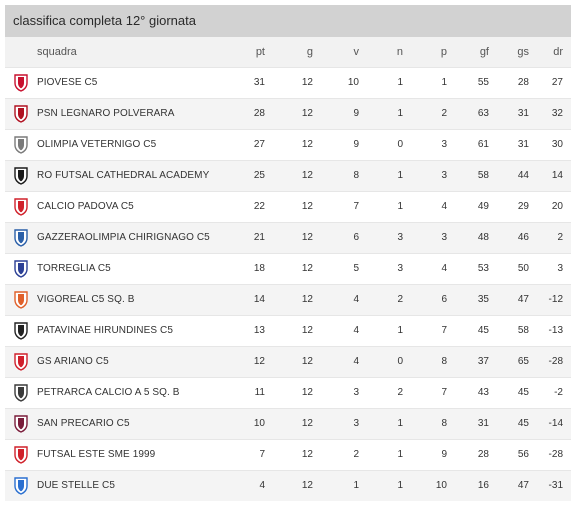 The height and width of the screenshot is (511, 578). Describe the element at coordinates (123, 237) in the screenshot. I see `team-name: GAZZERAOLIMPIA CHIRIGNAGO C5` at that location.